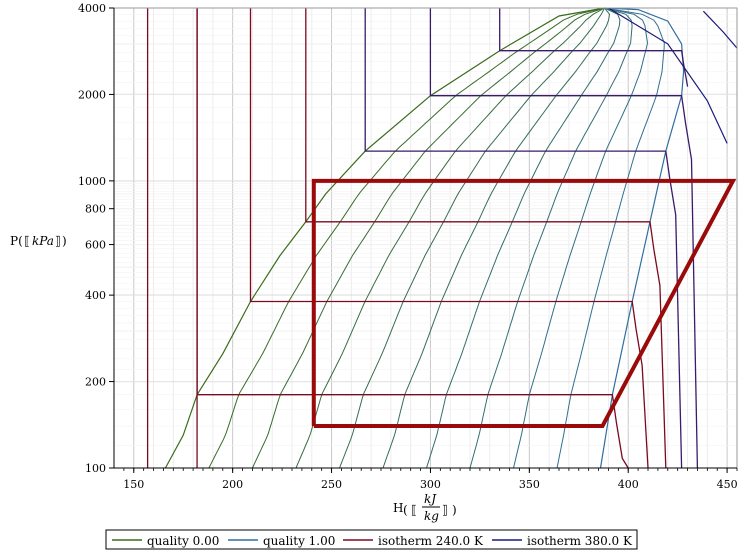  I want to click on x-axis-title: H ( ⟦ kJ kg ⟧ ), so click(425, 507).